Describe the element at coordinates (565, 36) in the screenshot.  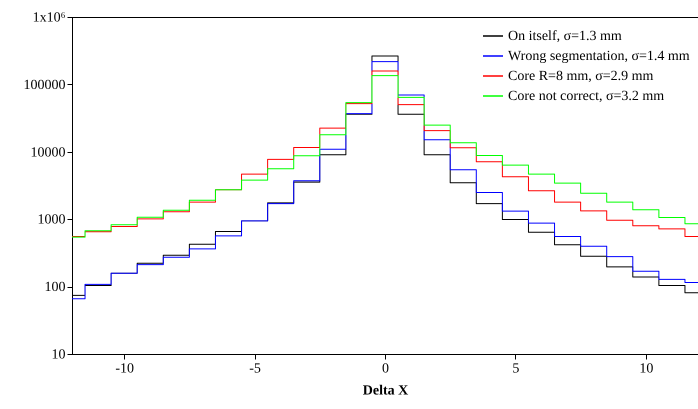
I see `legend-label: On itself, σ=1.3 mm` at that location.